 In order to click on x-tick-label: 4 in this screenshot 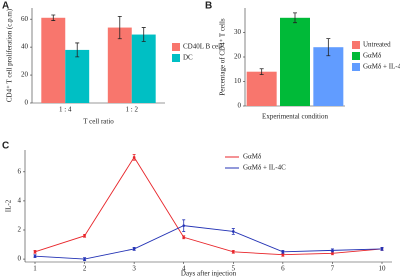, I will do `click(184, 269)`.